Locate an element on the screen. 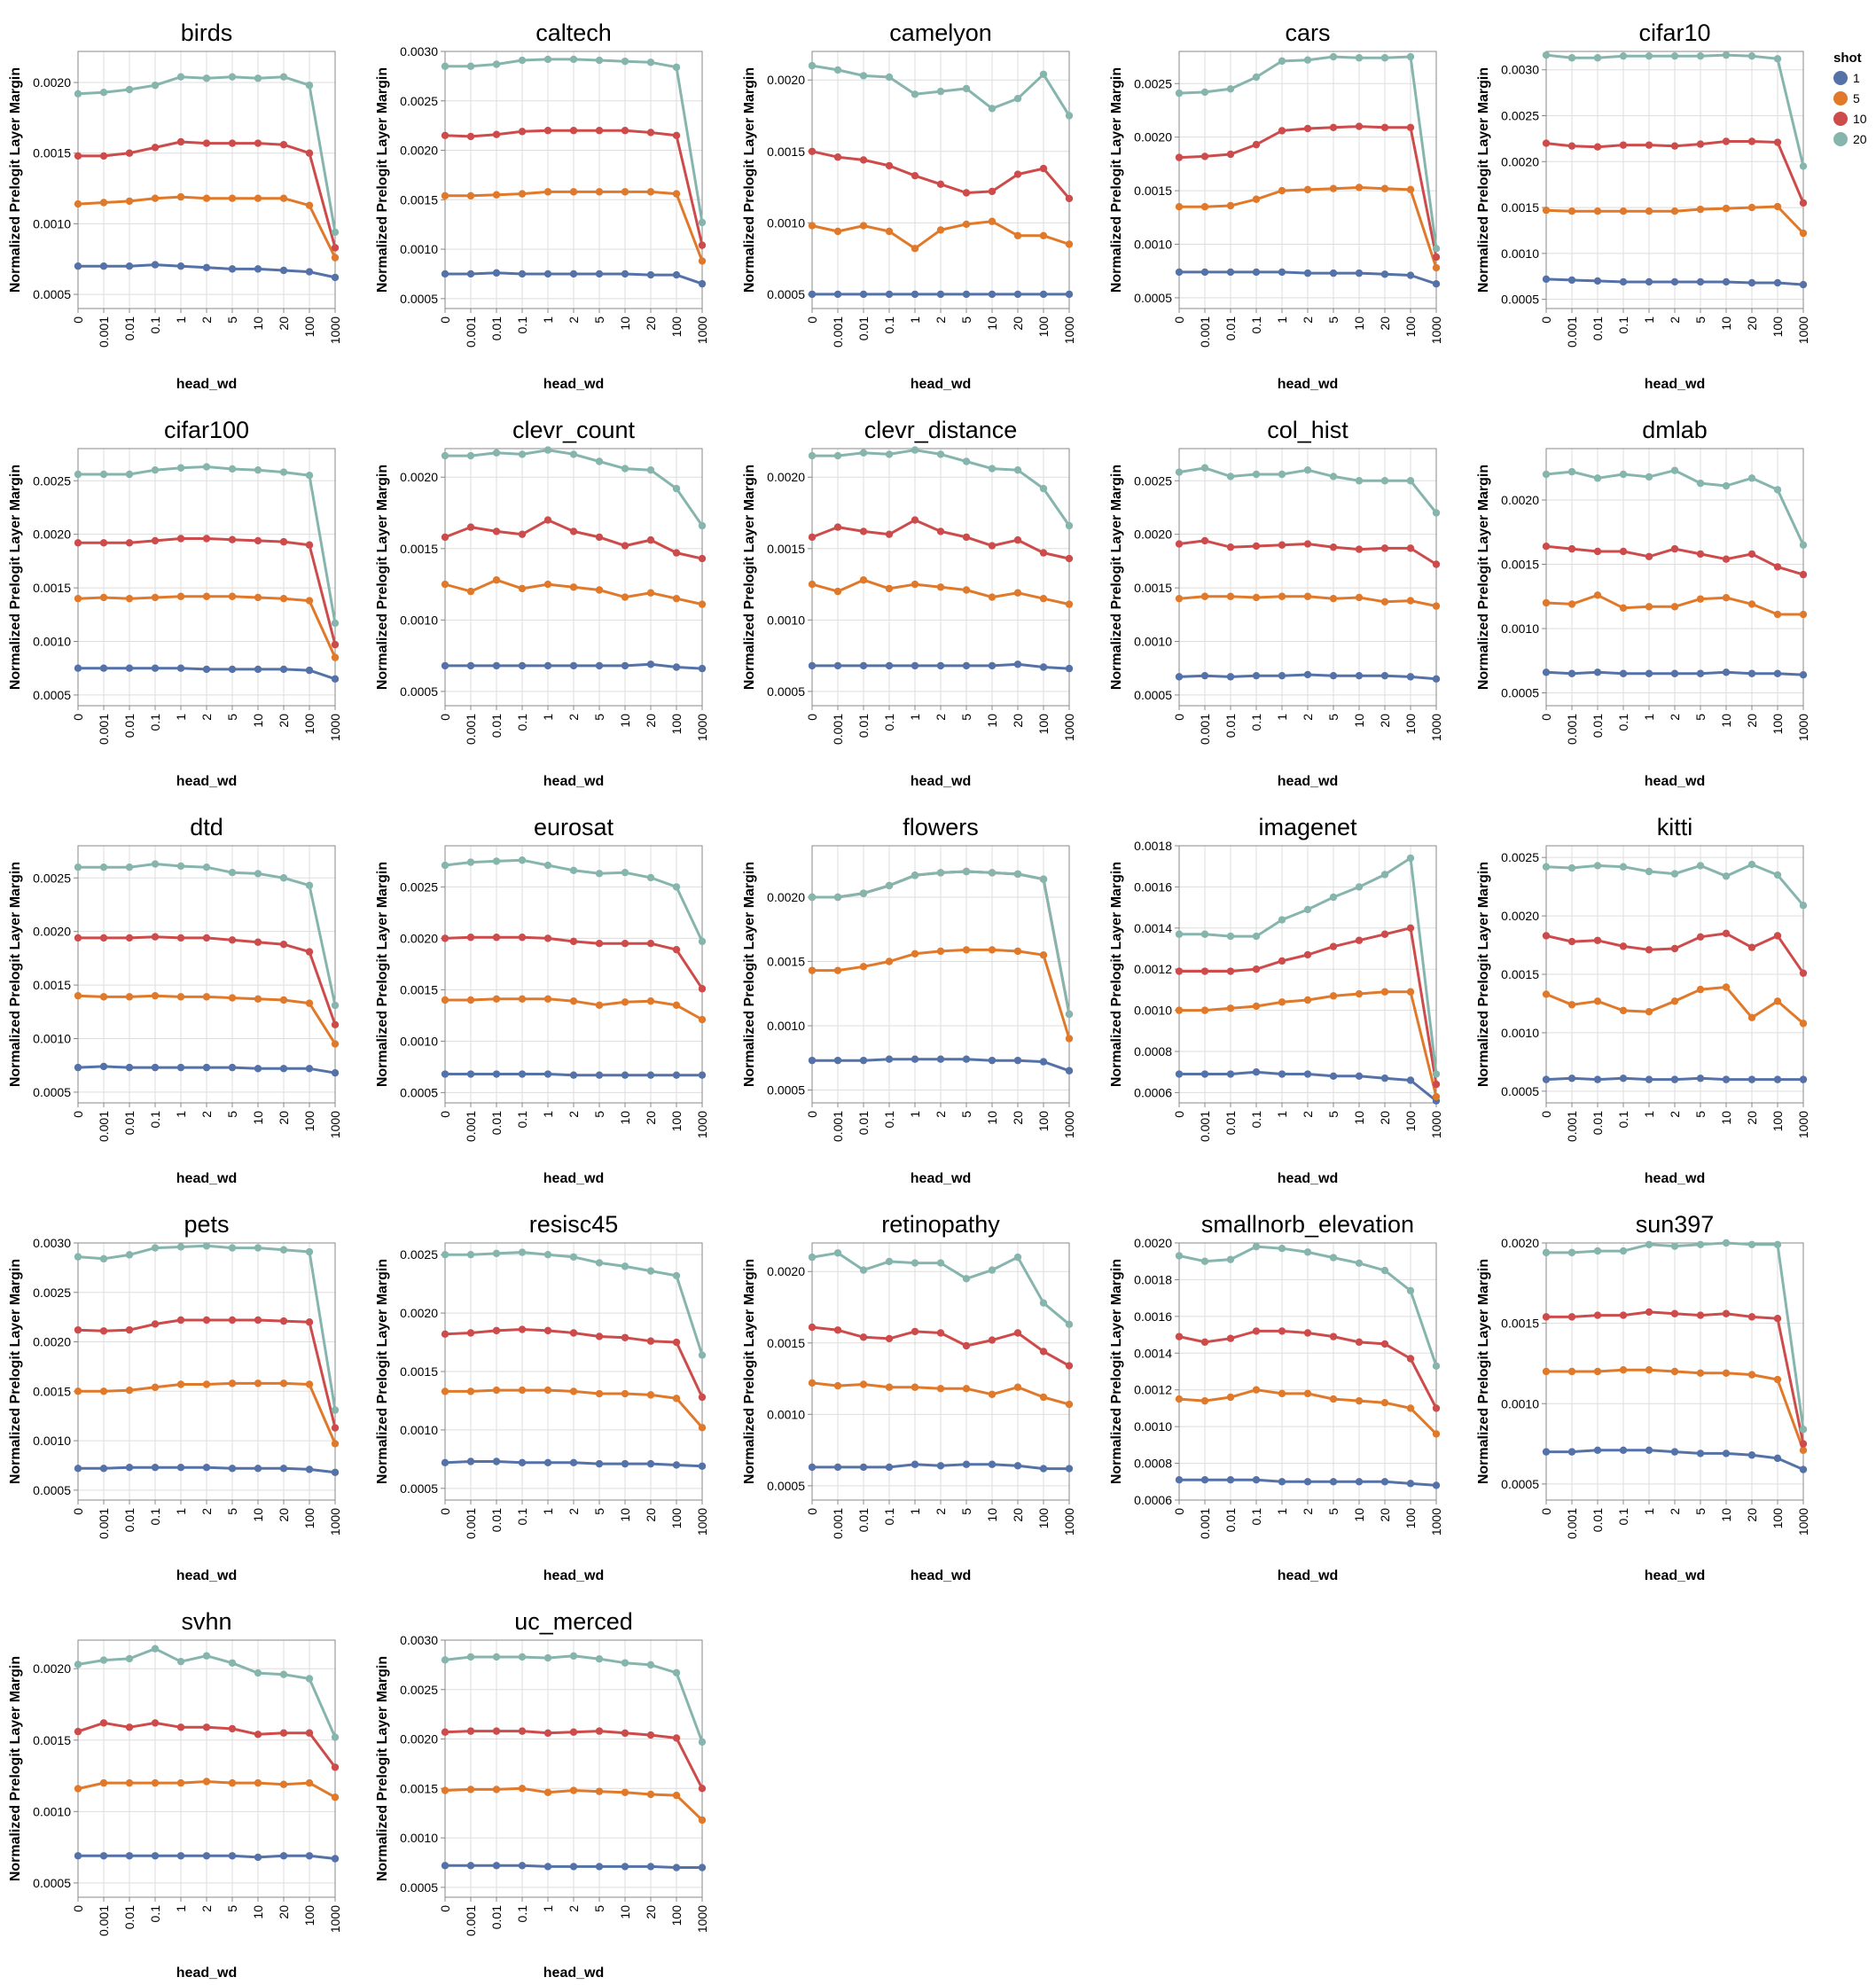 The height and width of the screenshot is (1985, 1876). y-tick-label: 0.0030 is located at coordinates (419, 1640).